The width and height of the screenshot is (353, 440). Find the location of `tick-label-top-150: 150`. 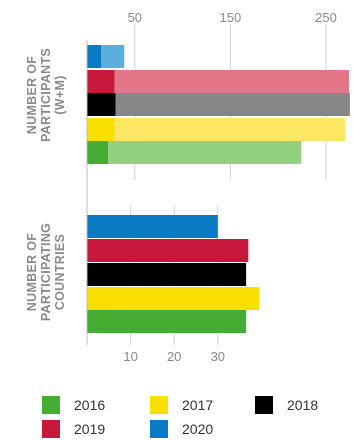

tick-label-top-150: 150 is located at coordinates (231, 17).